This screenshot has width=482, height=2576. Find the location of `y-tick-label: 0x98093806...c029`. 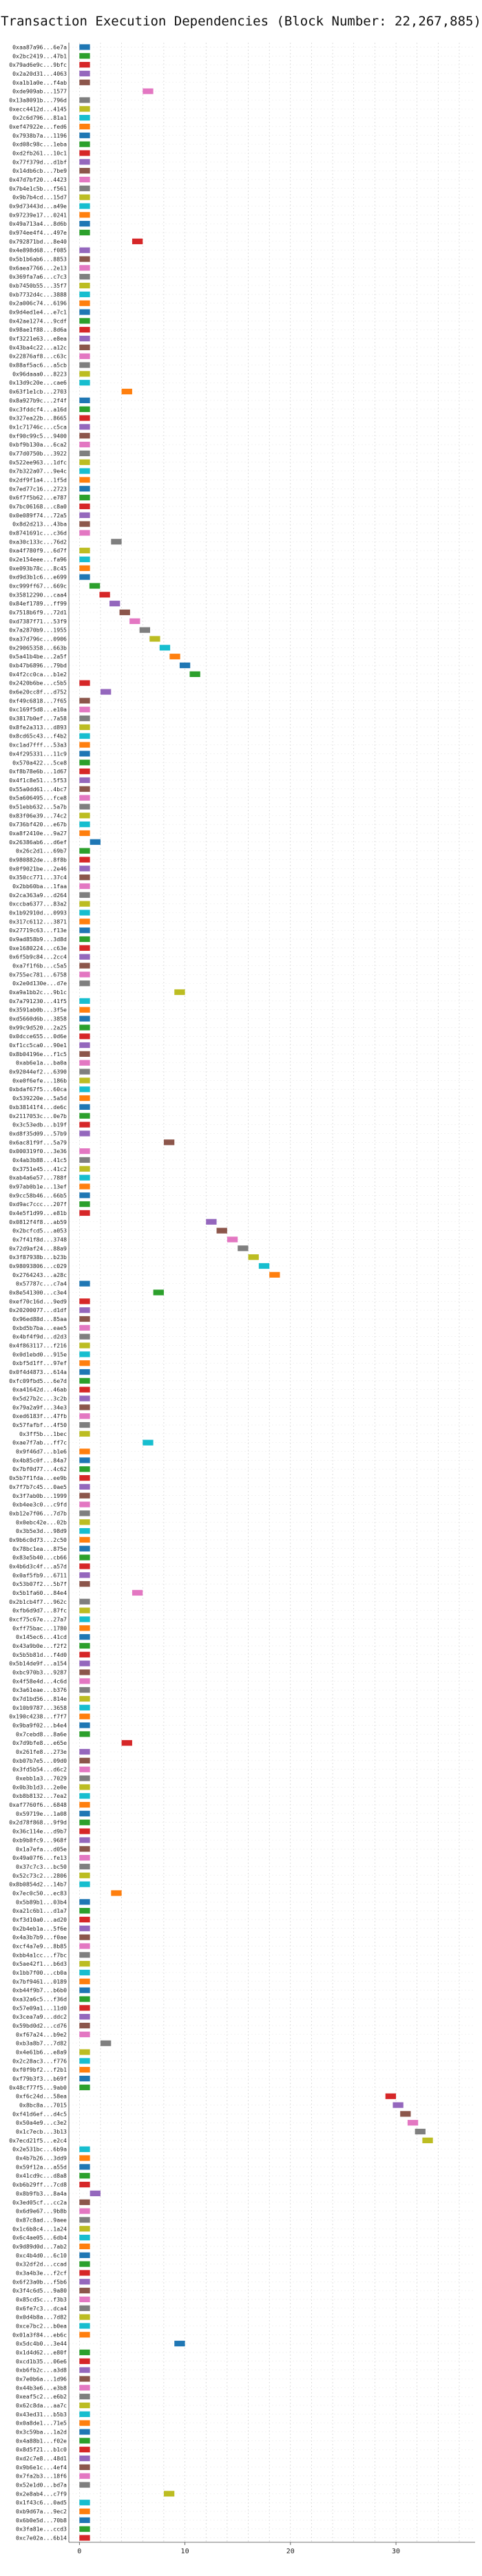

y-tick-label: 0x98093806...c029 is located at coordinates (38, 1266).